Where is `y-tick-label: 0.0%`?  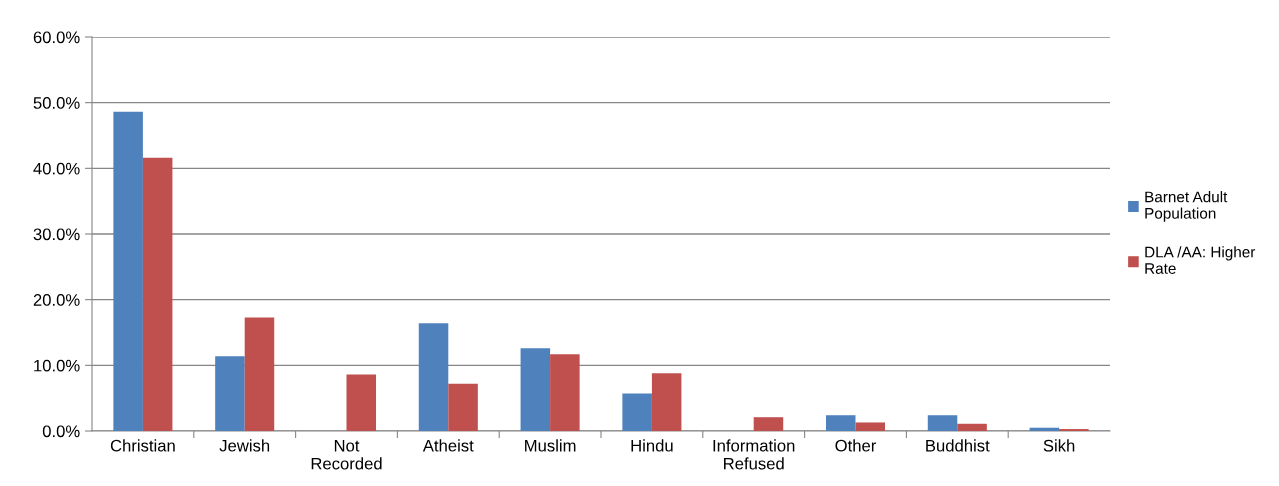 y-tick-label: 0.0% is located at coordinates (61, 431).